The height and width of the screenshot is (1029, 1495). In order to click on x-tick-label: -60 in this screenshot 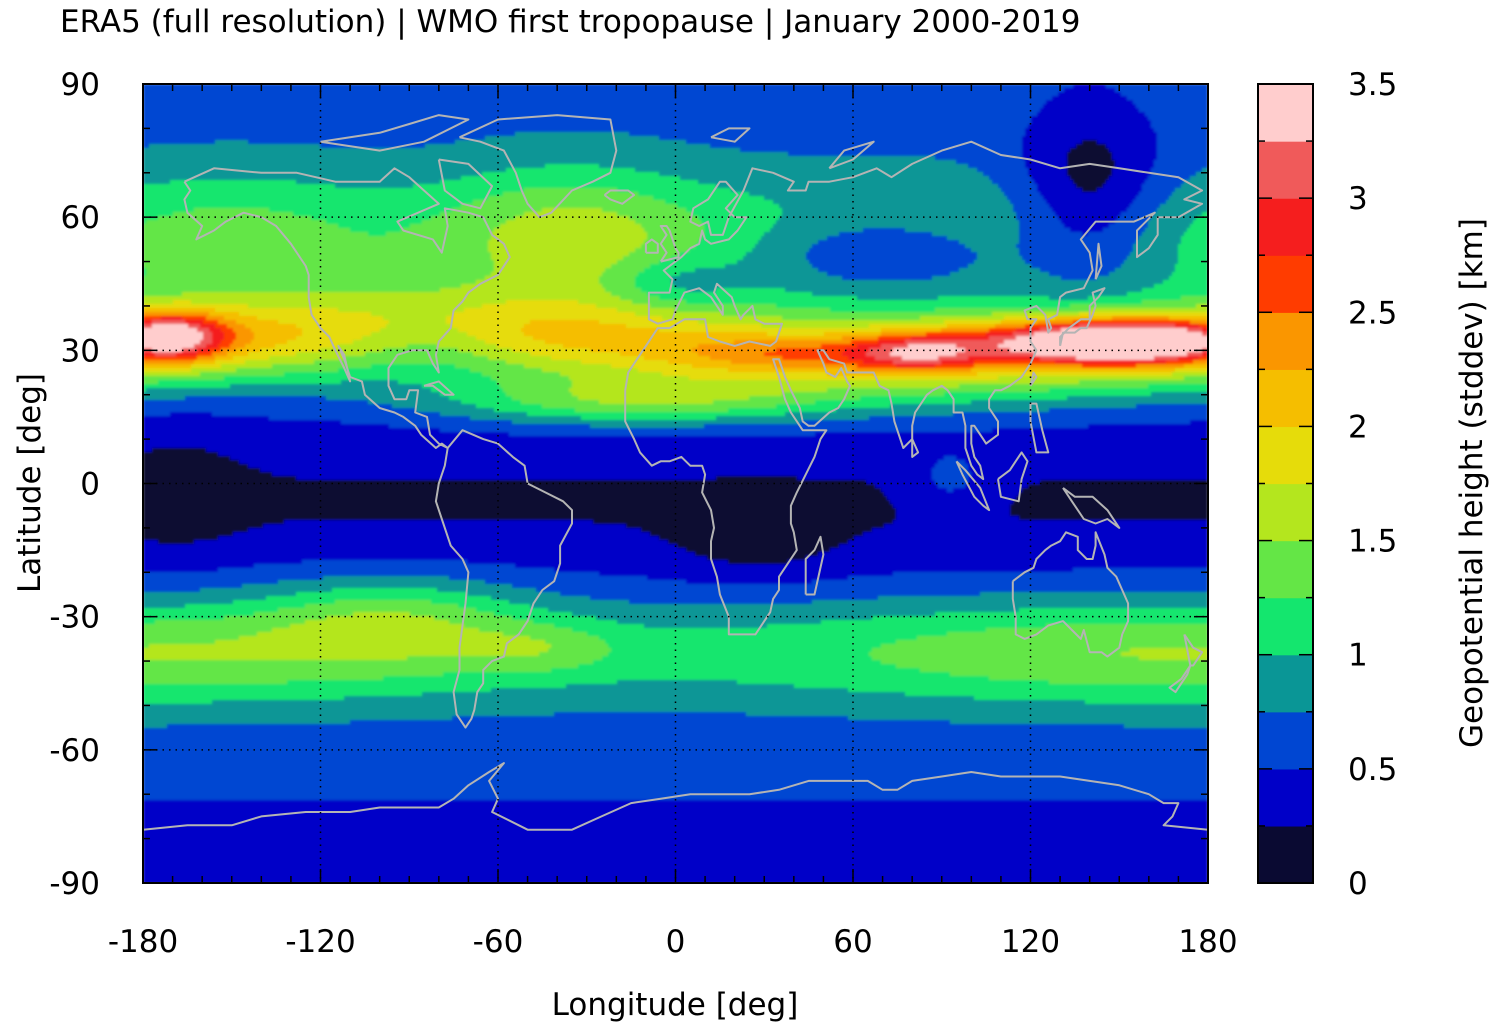, I will do `click(498, 942)`.